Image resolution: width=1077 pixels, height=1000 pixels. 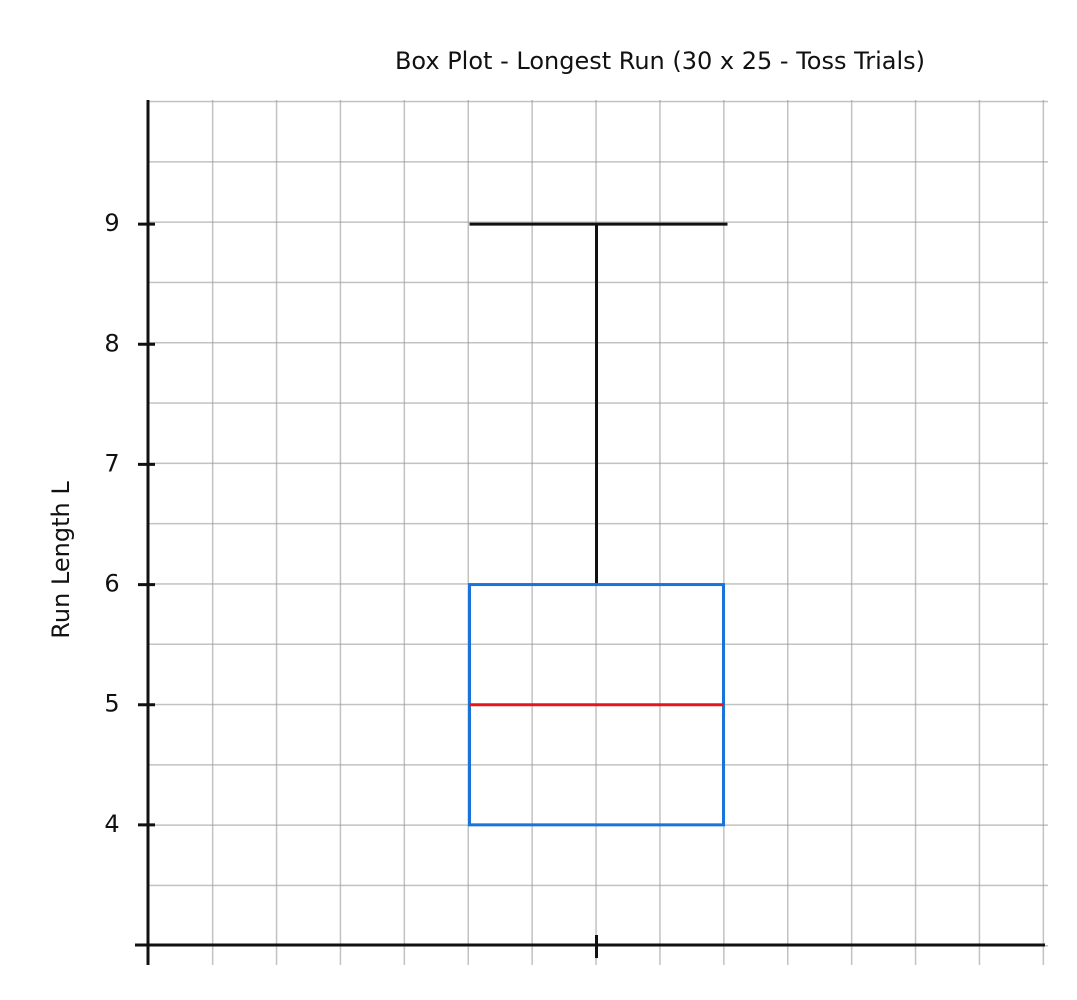 I want to click on y-tick-label: 7, so click(x=111, y=463).